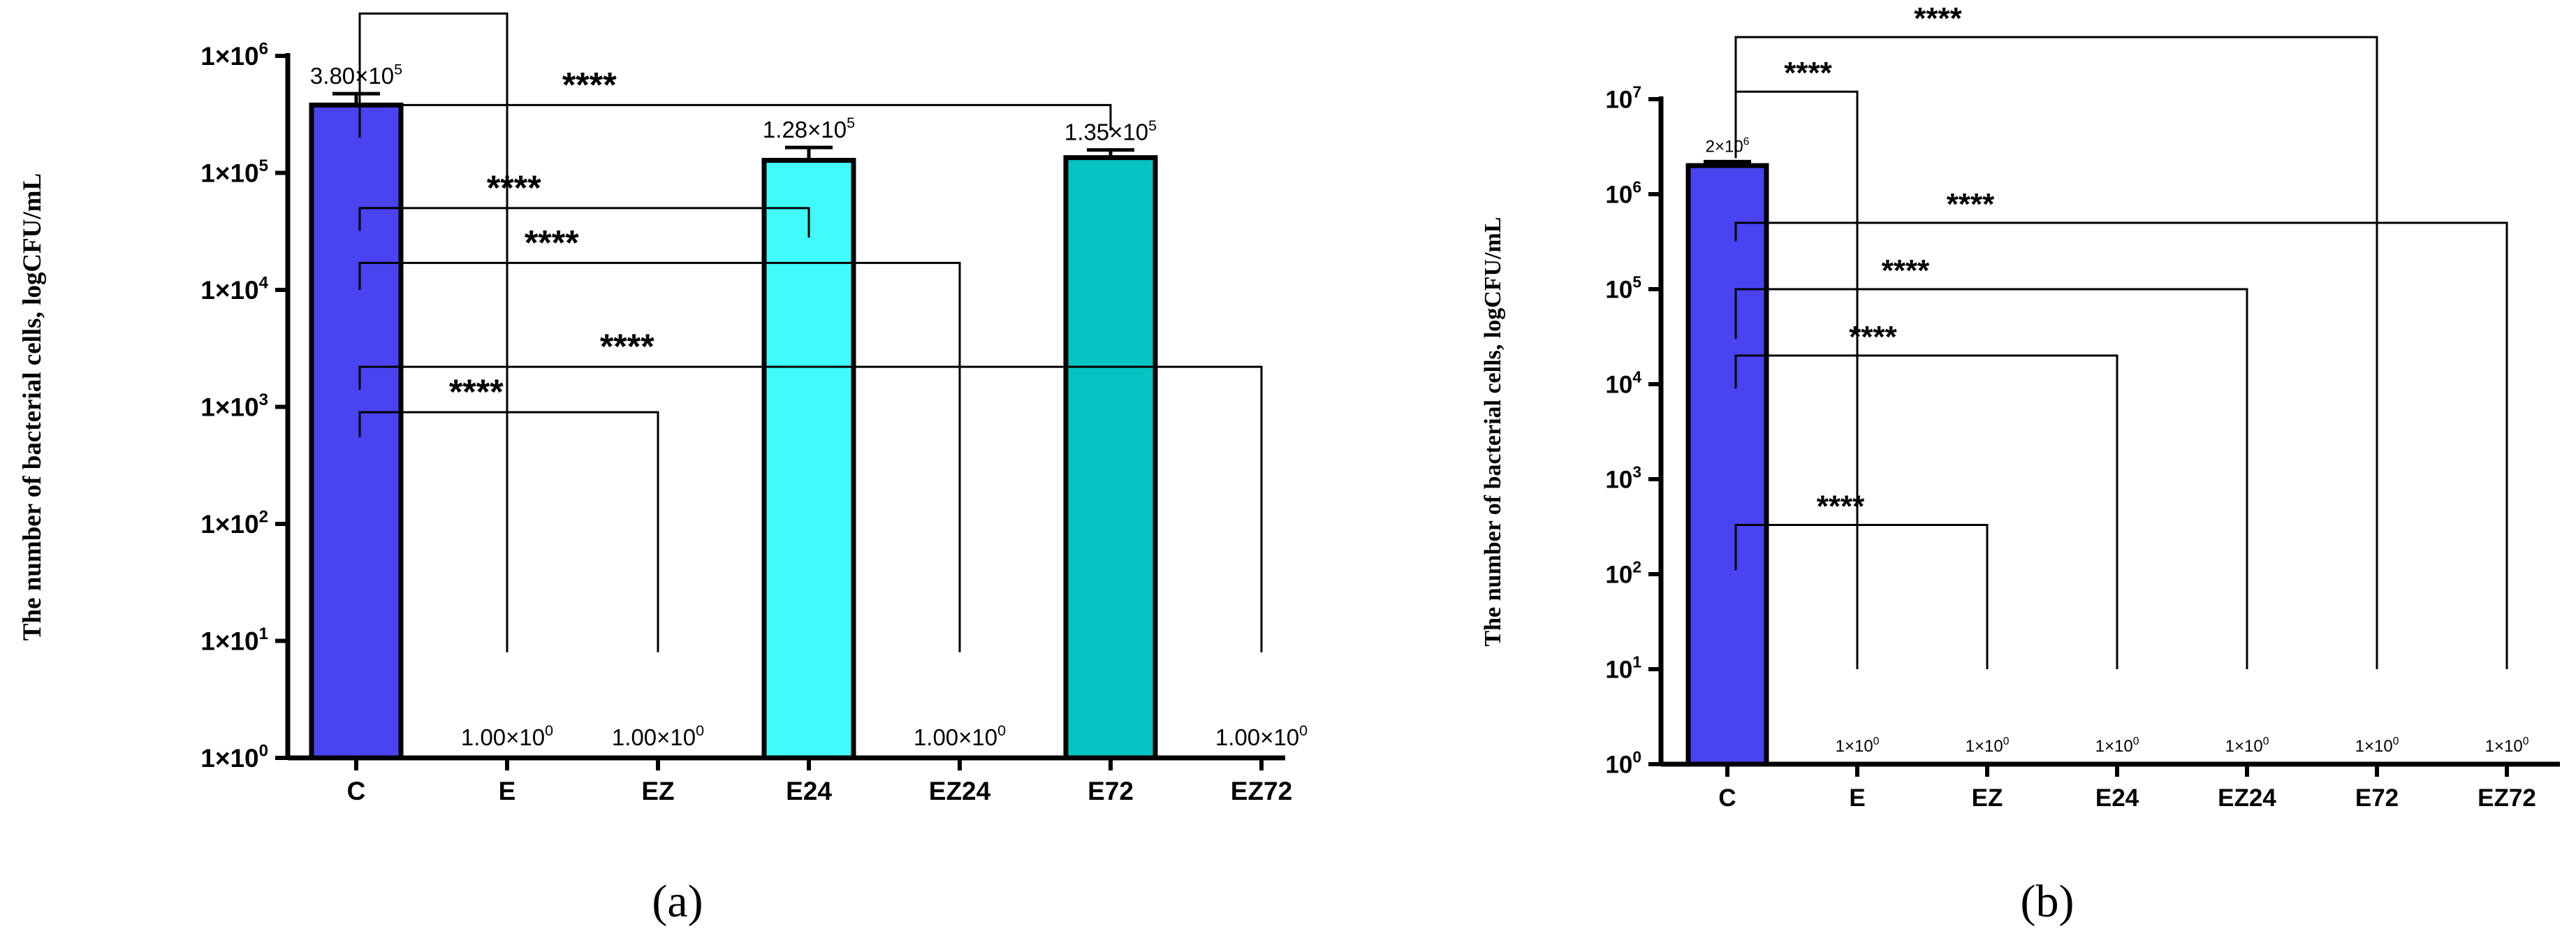 The width and height of the screenshot is (2576, 943). Describe the element at coordinates (1858, 746) in the screenshot. I see `data-label-E: 1×100` at that location.